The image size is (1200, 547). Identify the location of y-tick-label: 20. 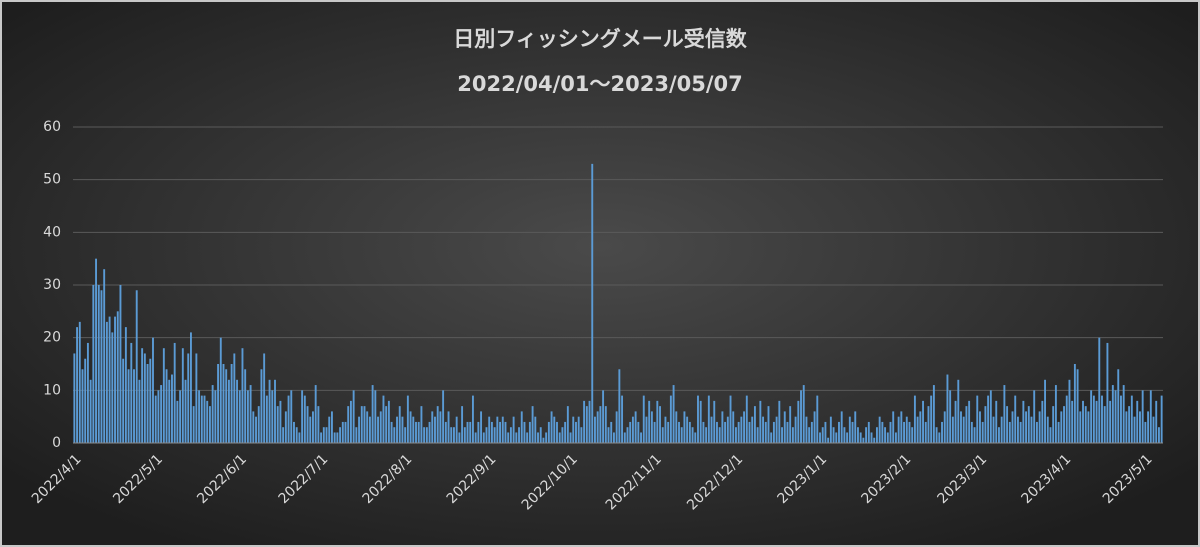
(52, 338).